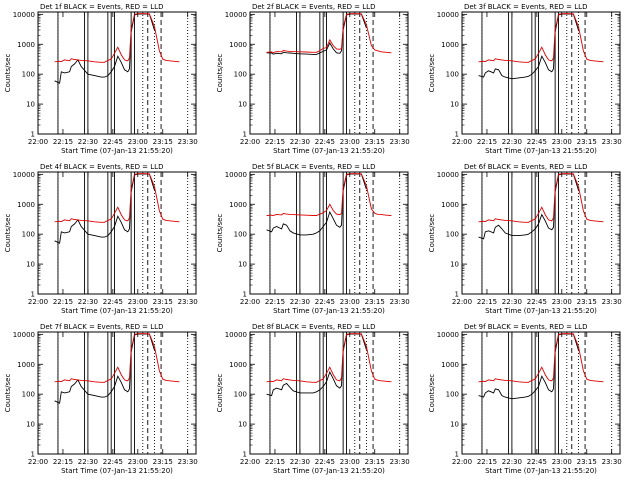 Image resolution: width=640 pixels, height=480 pixels. What do you see at coordinates (525, 327) in the screenshot?
I see `panel-title: Det 9f BLACK = Events, RED = LLD` at bounding box center [525, 327].